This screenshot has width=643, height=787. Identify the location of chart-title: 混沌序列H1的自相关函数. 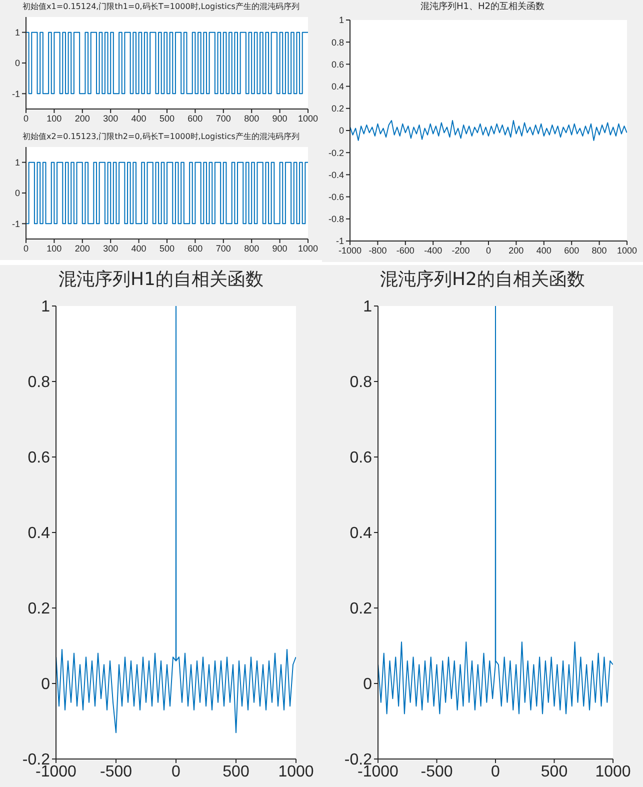
(161, 280).